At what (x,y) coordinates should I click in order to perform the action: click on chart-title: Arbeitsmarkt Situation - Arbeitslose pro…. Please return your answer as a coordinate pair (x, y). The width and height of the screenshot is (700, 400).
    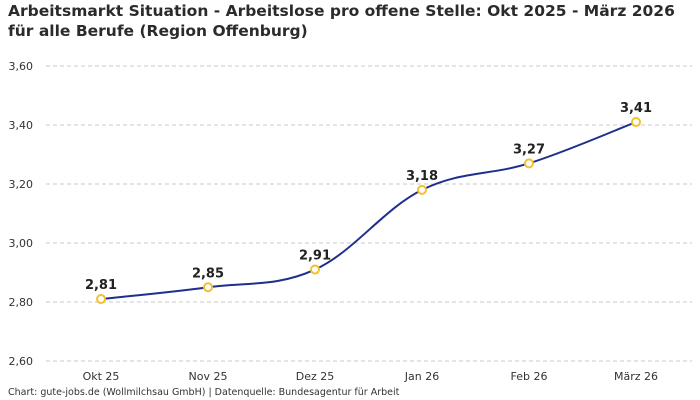
    Looking at the image, I should click on (341, 21).